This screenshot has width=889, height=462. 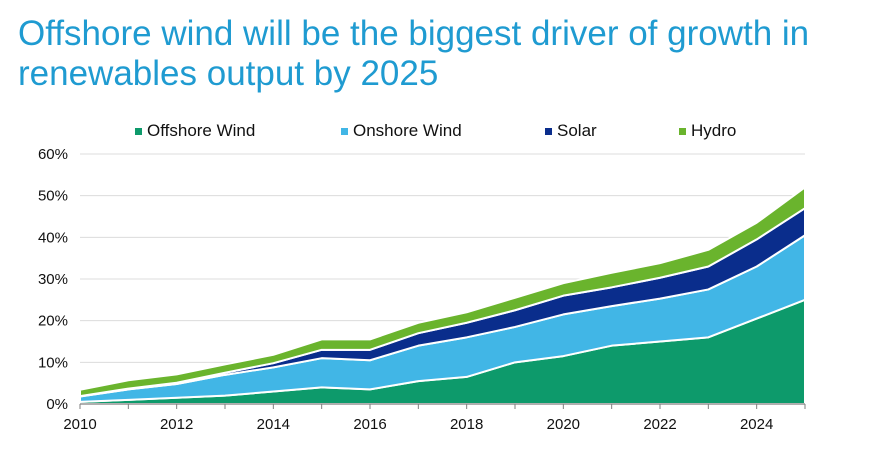 I want to click on legend-swatch-onshore-wind, so click(x=344, y=131).